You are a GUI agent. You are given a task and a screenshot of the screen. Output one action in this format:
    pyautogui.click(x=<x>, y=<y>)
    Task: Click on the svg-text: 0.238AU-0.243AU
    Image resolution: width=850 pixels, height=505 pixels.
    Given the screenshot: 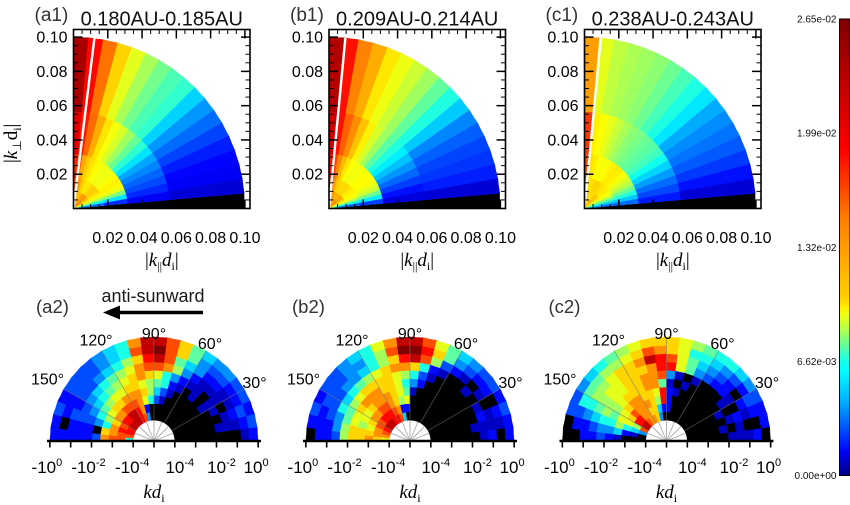 What is the action you would take?
    pyautogui.click(x=673, y=20)
    